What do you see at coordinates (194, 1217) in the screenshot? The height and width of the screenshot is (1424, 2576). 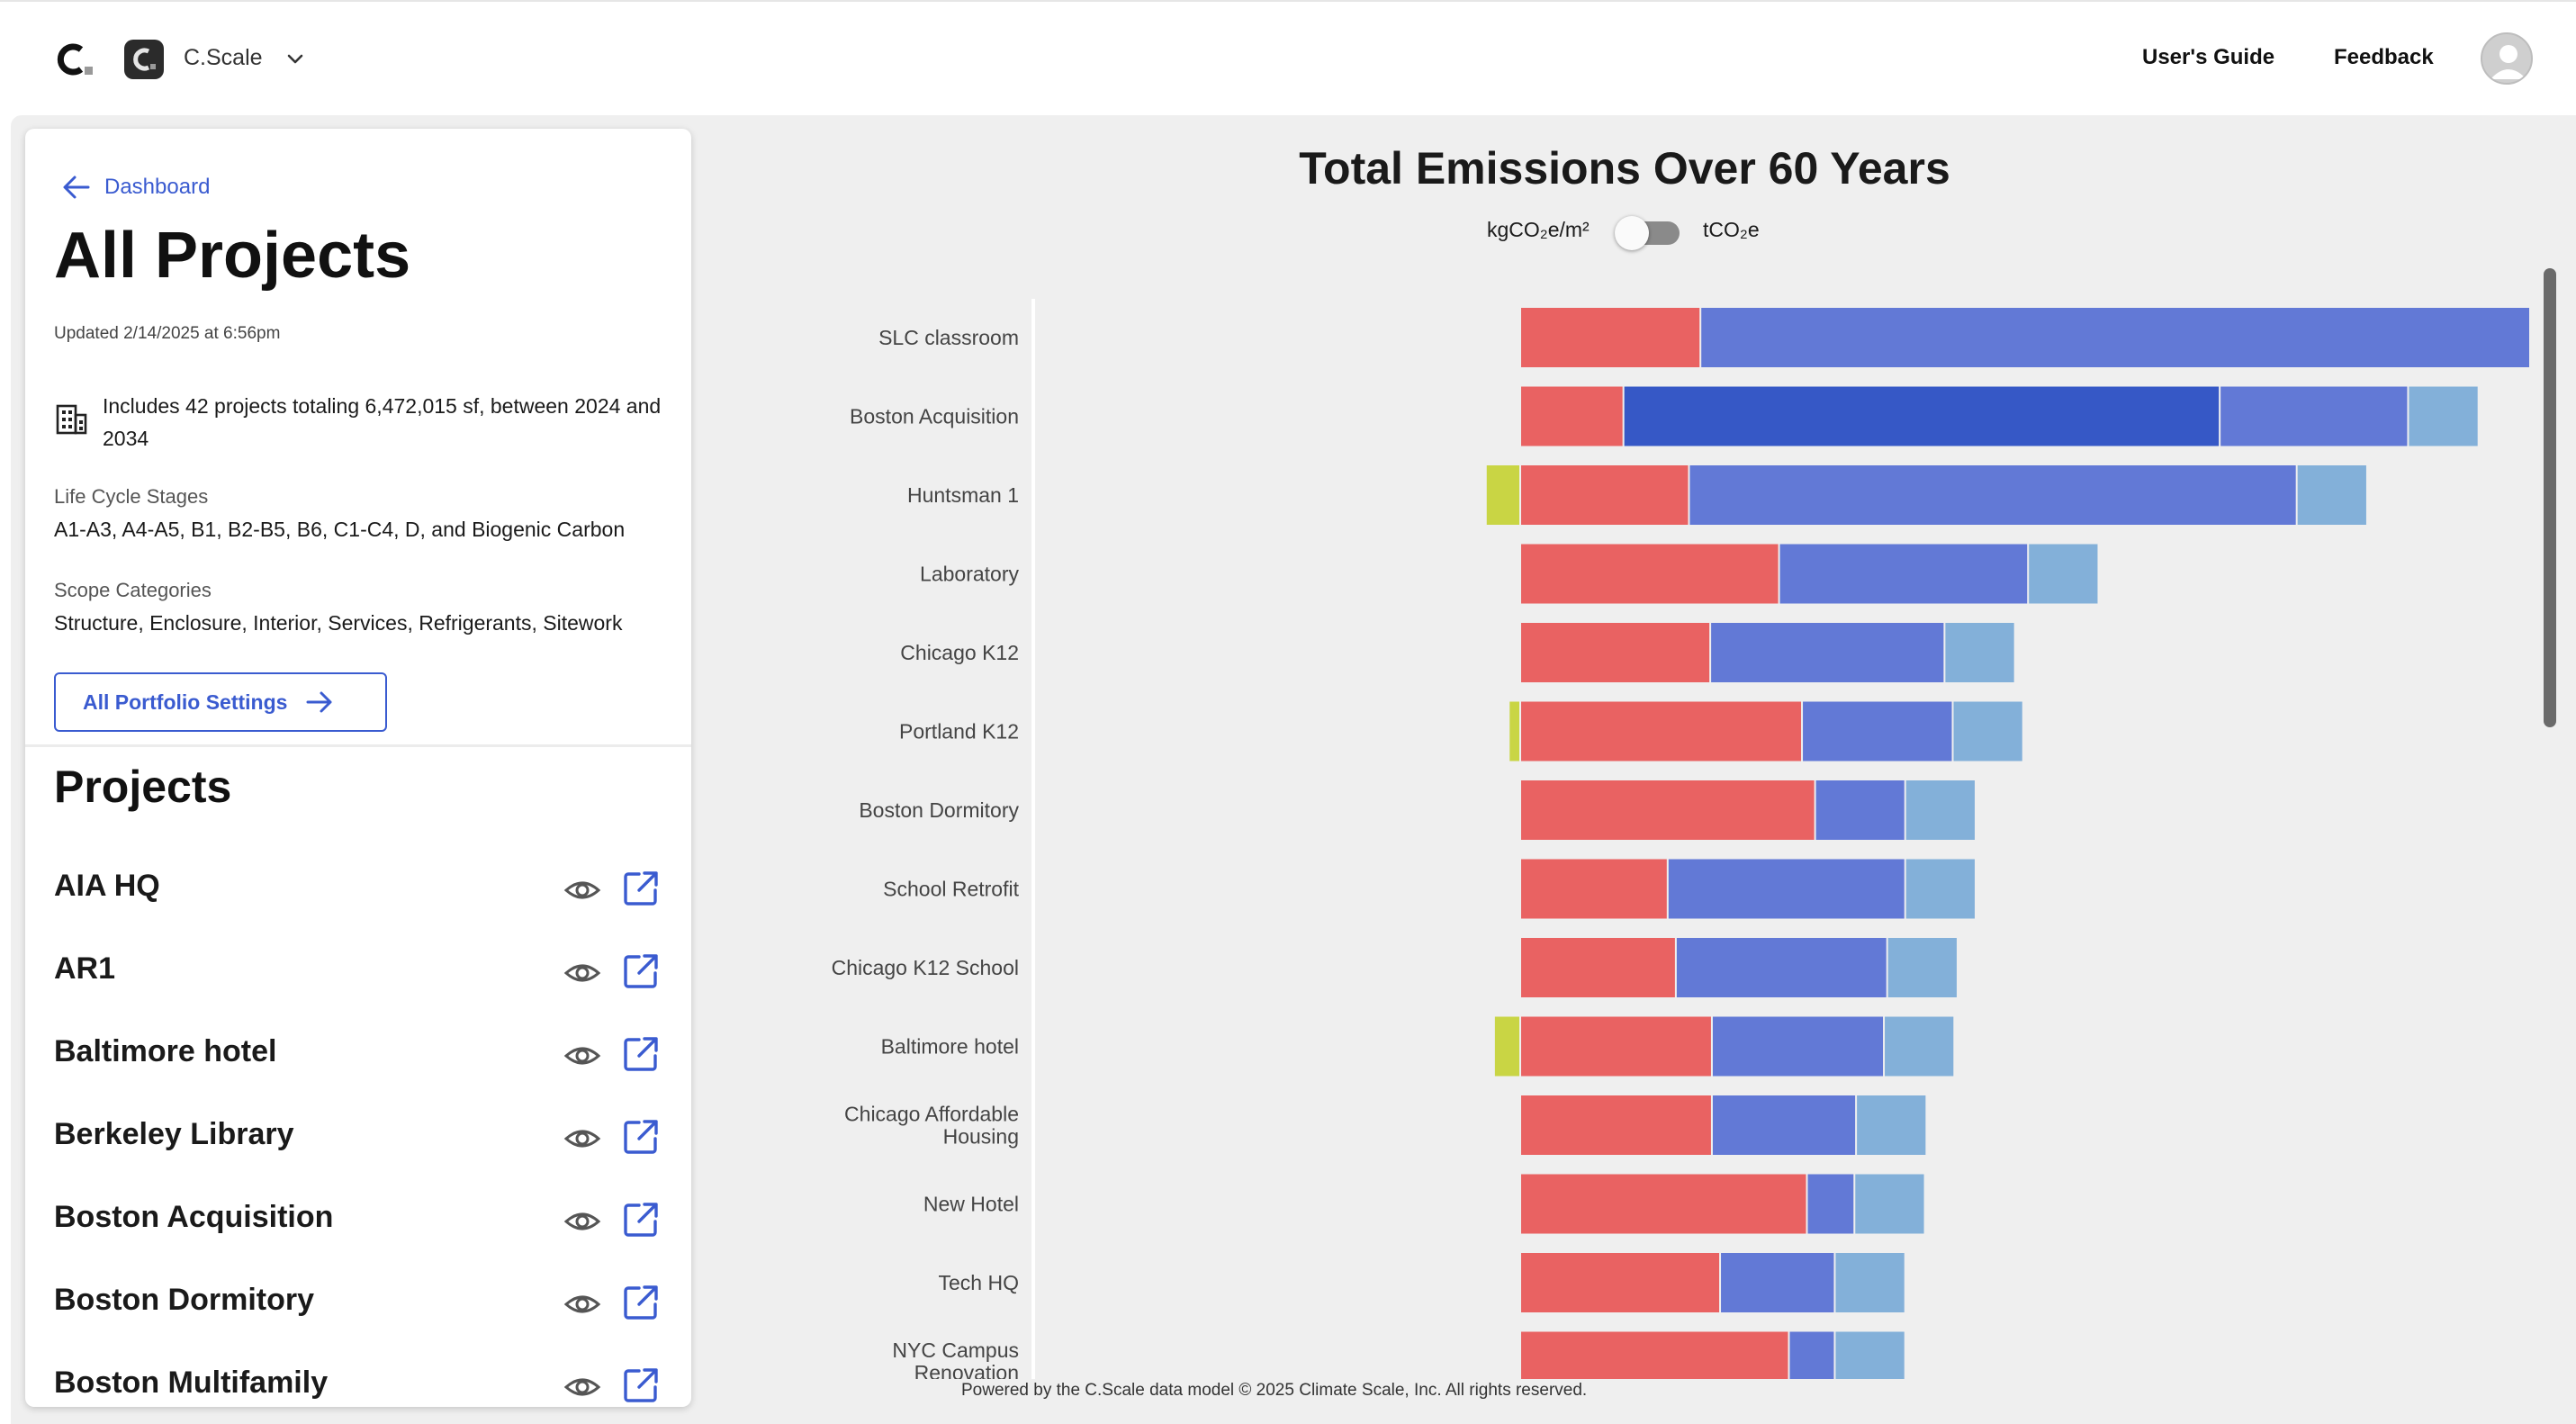 I see `project-name: Boston Acquisition` at bounding box center [194, 1217].